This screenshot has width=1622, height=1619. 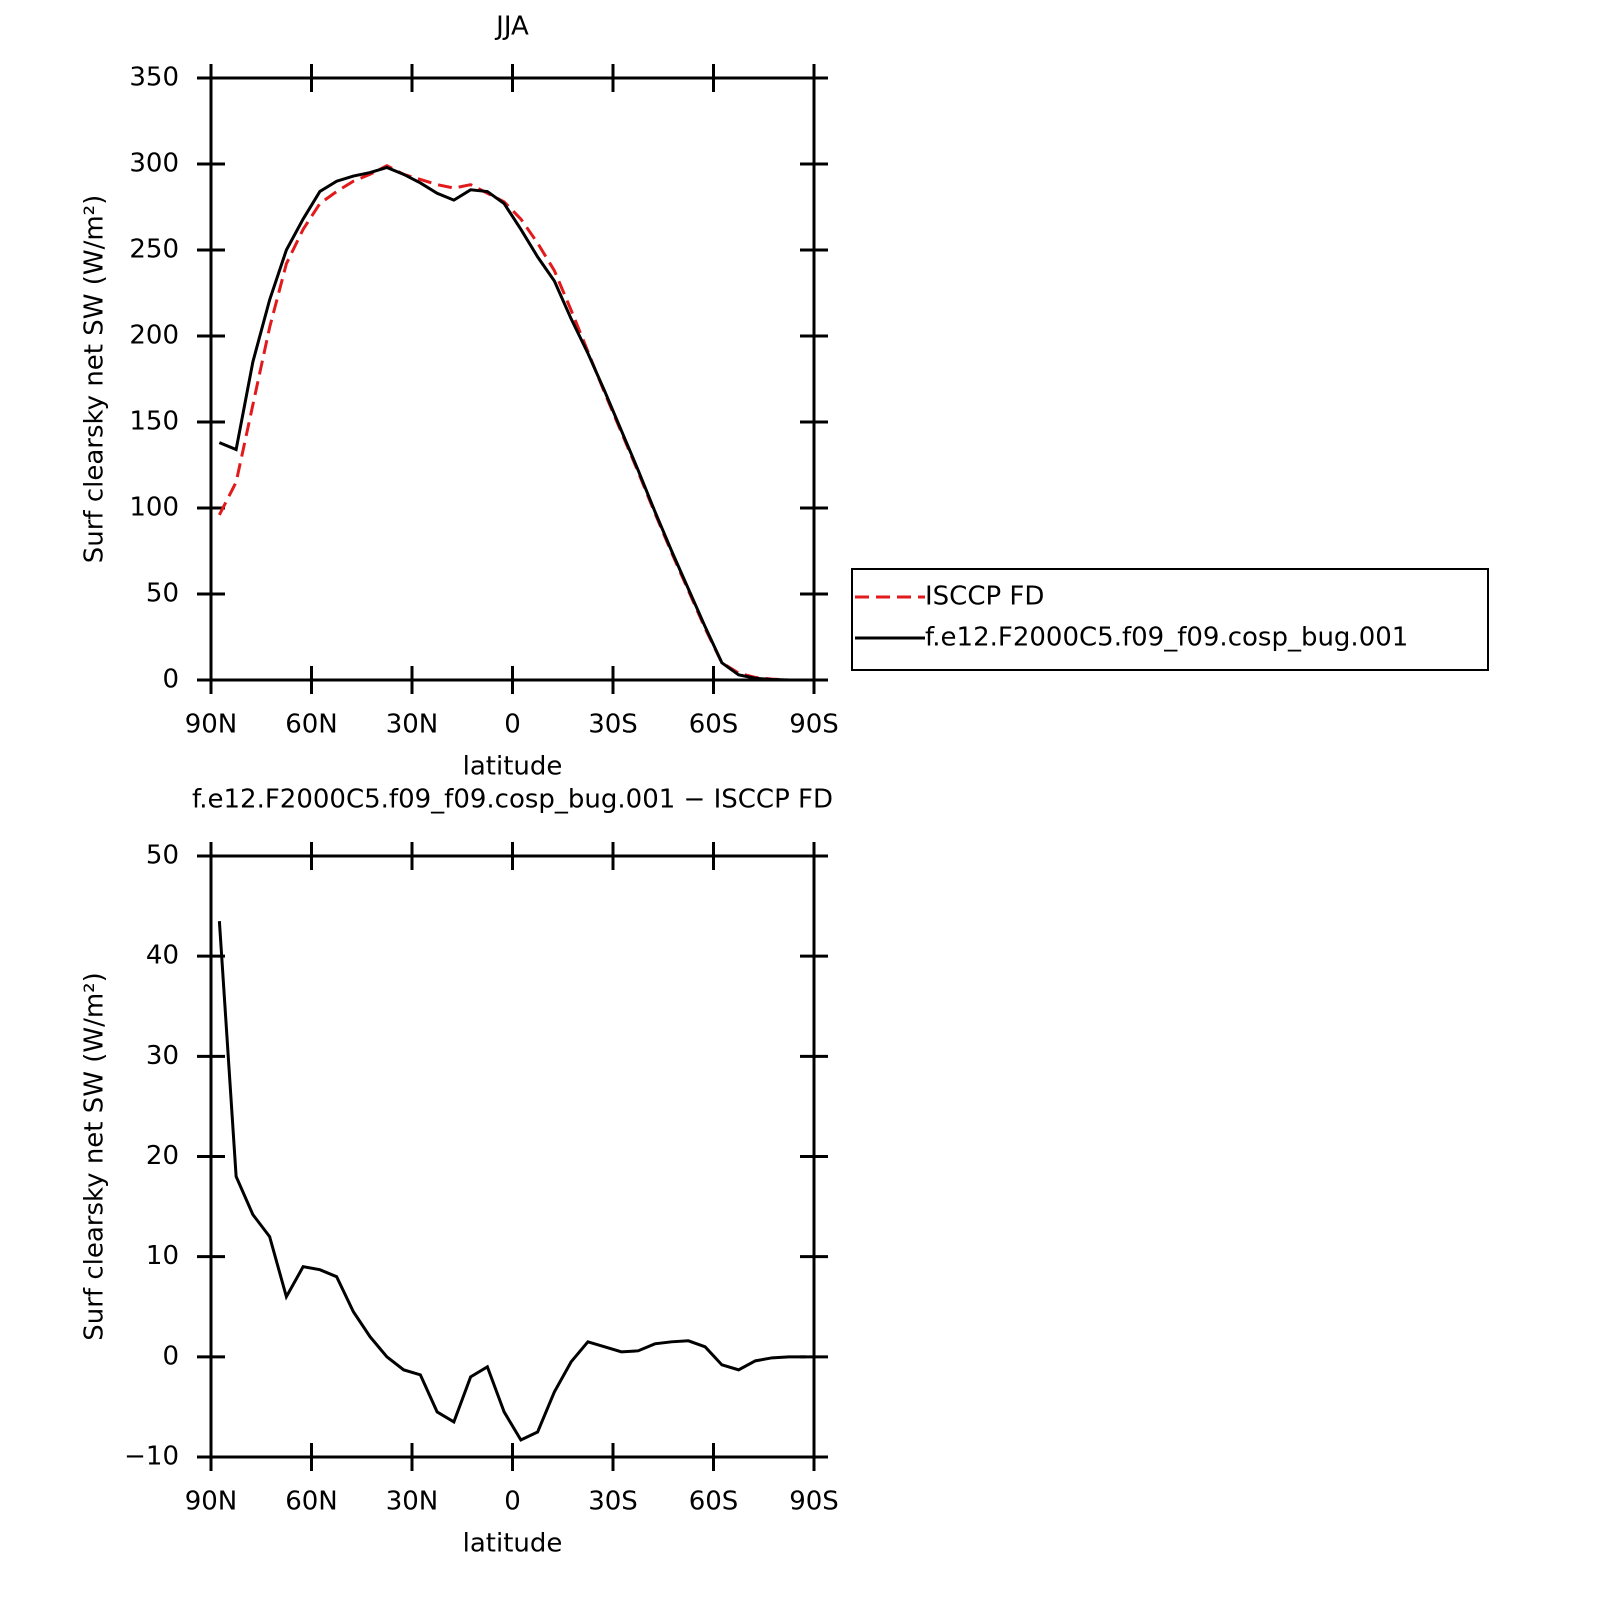 I want to click on y-tick-label: 20, so click(x=162, y=1156).